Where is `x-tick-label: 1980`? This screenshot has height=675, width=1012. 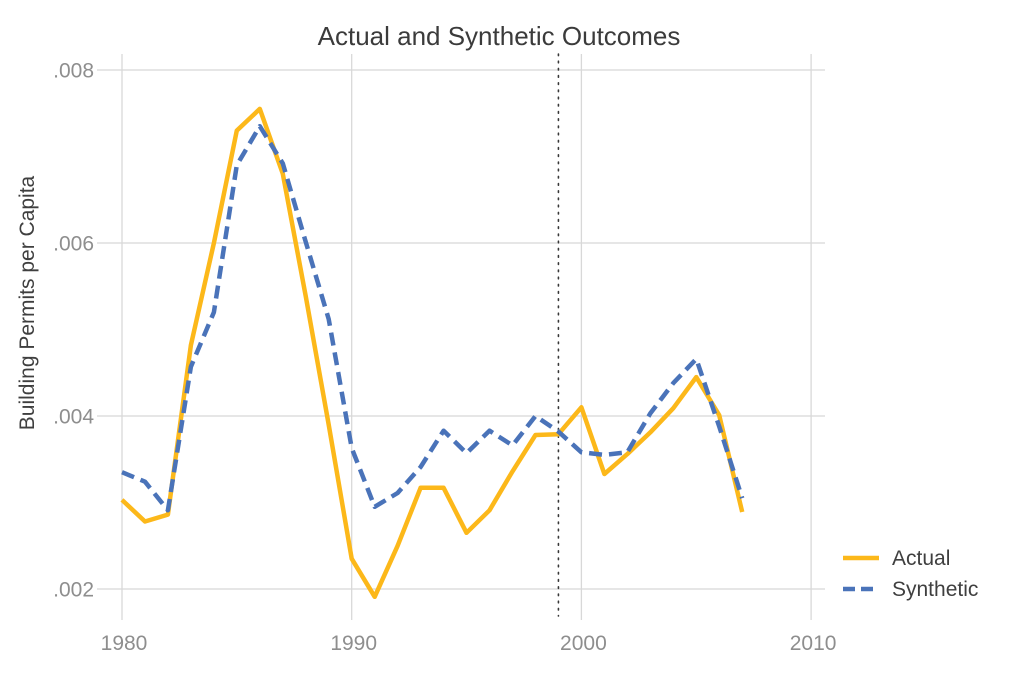 x-tick-label: 1980 is located at coordinates (124, 643).